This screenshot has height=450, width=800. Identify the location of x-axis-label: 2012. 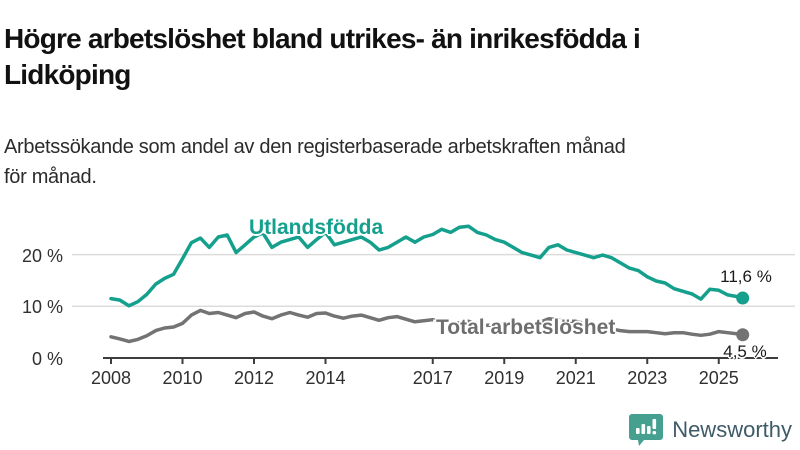
(254, 378).